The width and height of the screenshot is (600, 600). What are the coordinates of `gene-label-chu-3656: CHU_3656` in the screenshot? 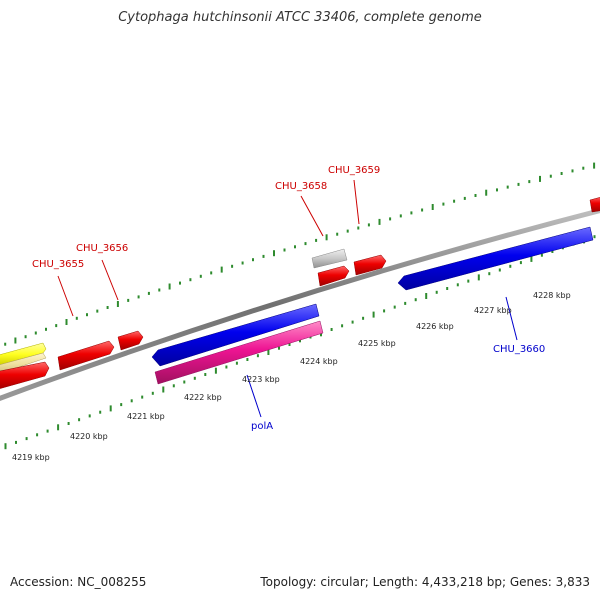 It's located at (102, 248).